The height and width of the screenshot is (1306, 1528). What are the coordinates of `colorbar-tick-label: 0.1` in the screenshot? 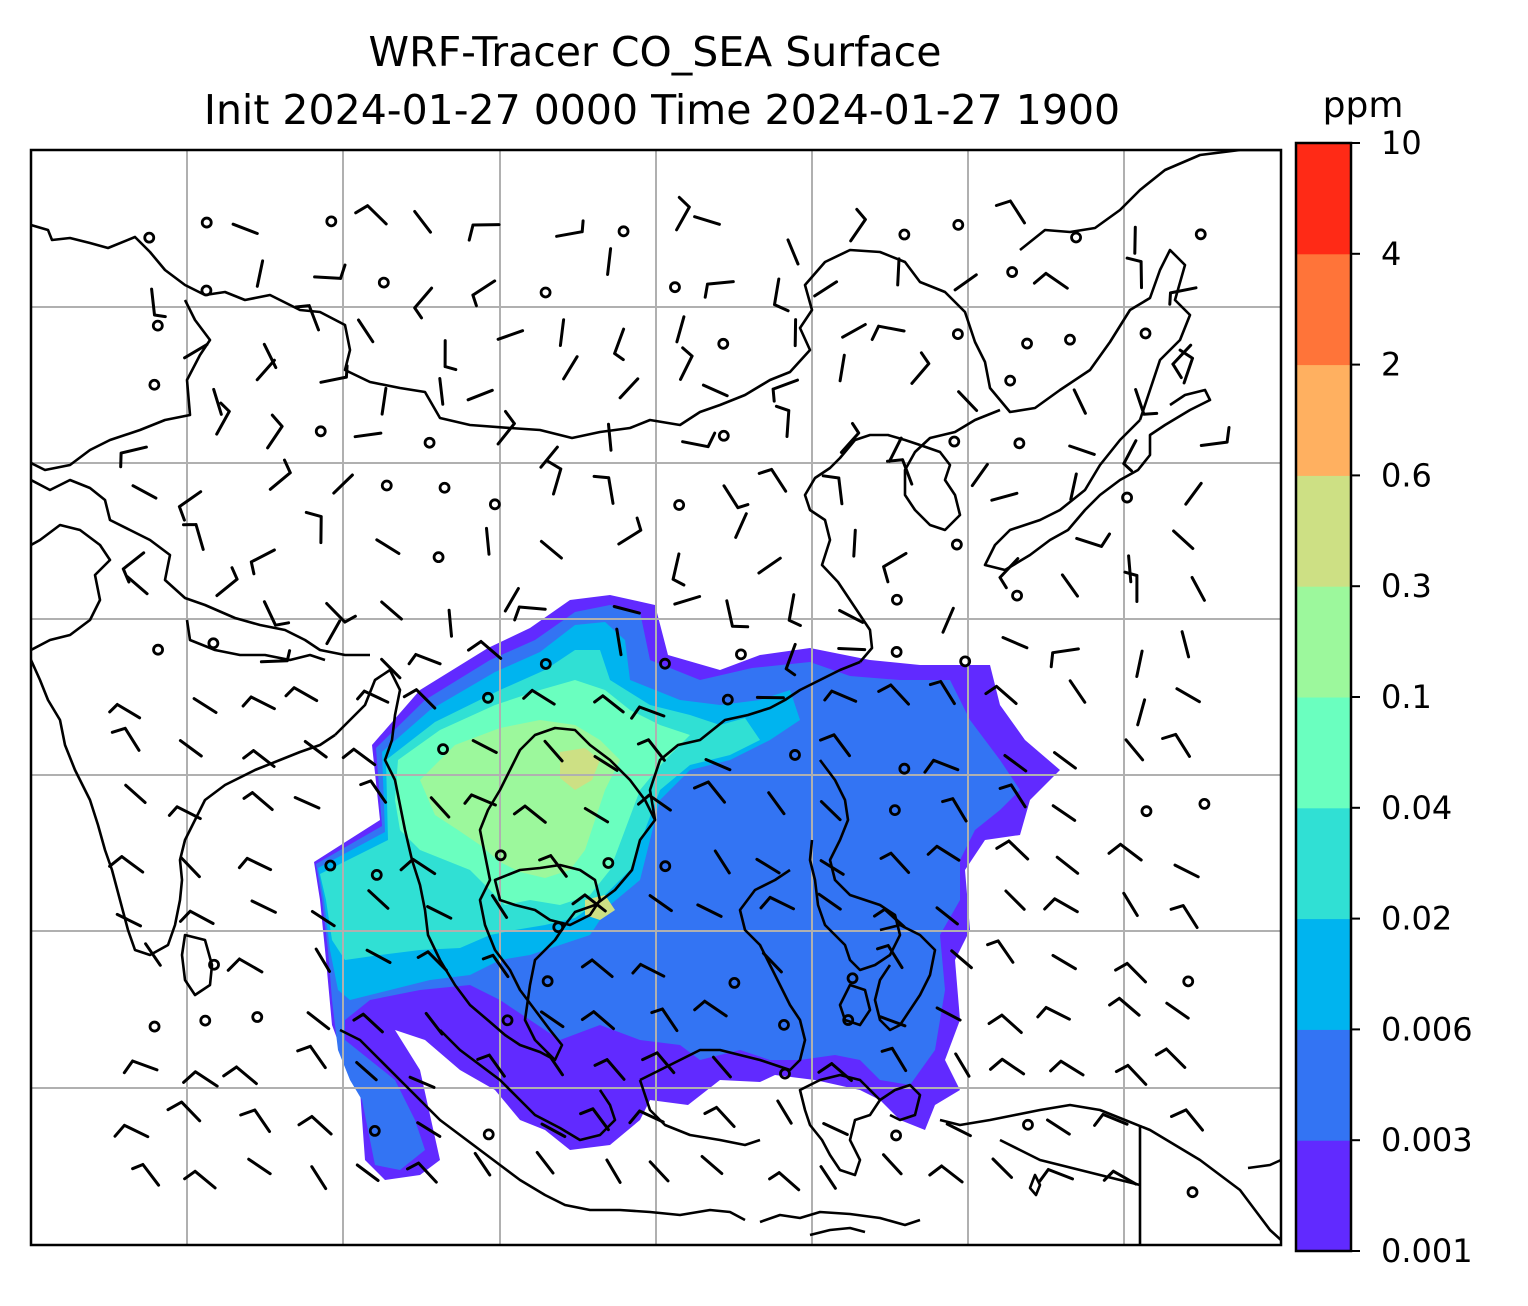 It's located at (1406, 697).